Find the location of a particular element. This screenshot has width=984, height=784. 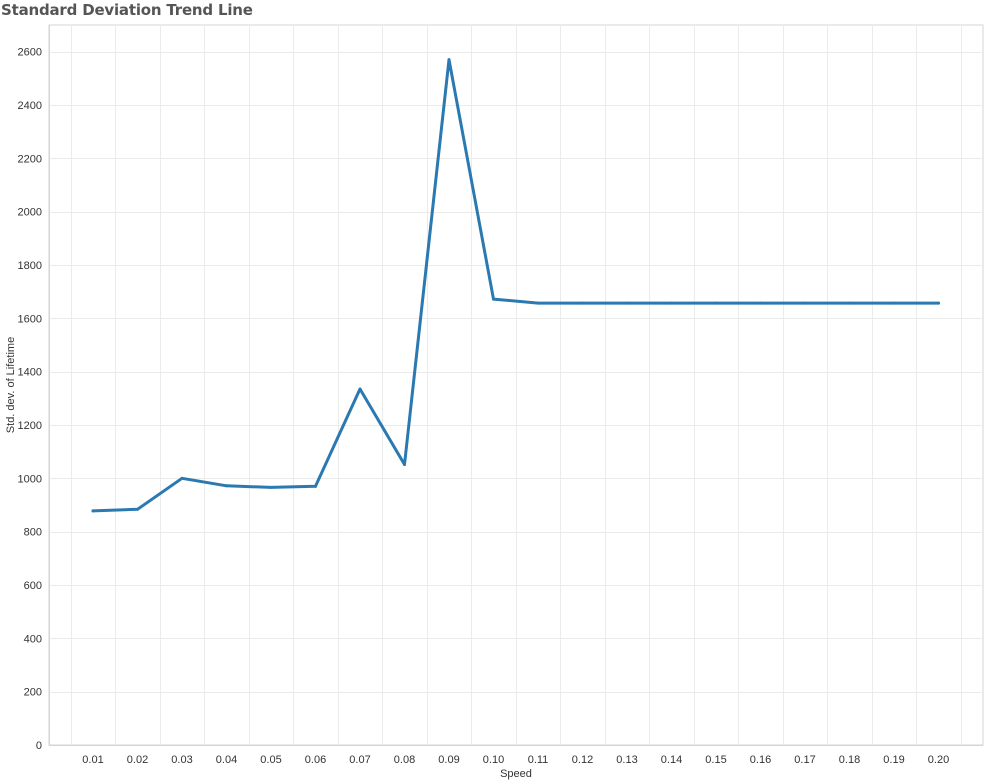

x-tick-label: 0.12 is located at coordinates (582, 760).